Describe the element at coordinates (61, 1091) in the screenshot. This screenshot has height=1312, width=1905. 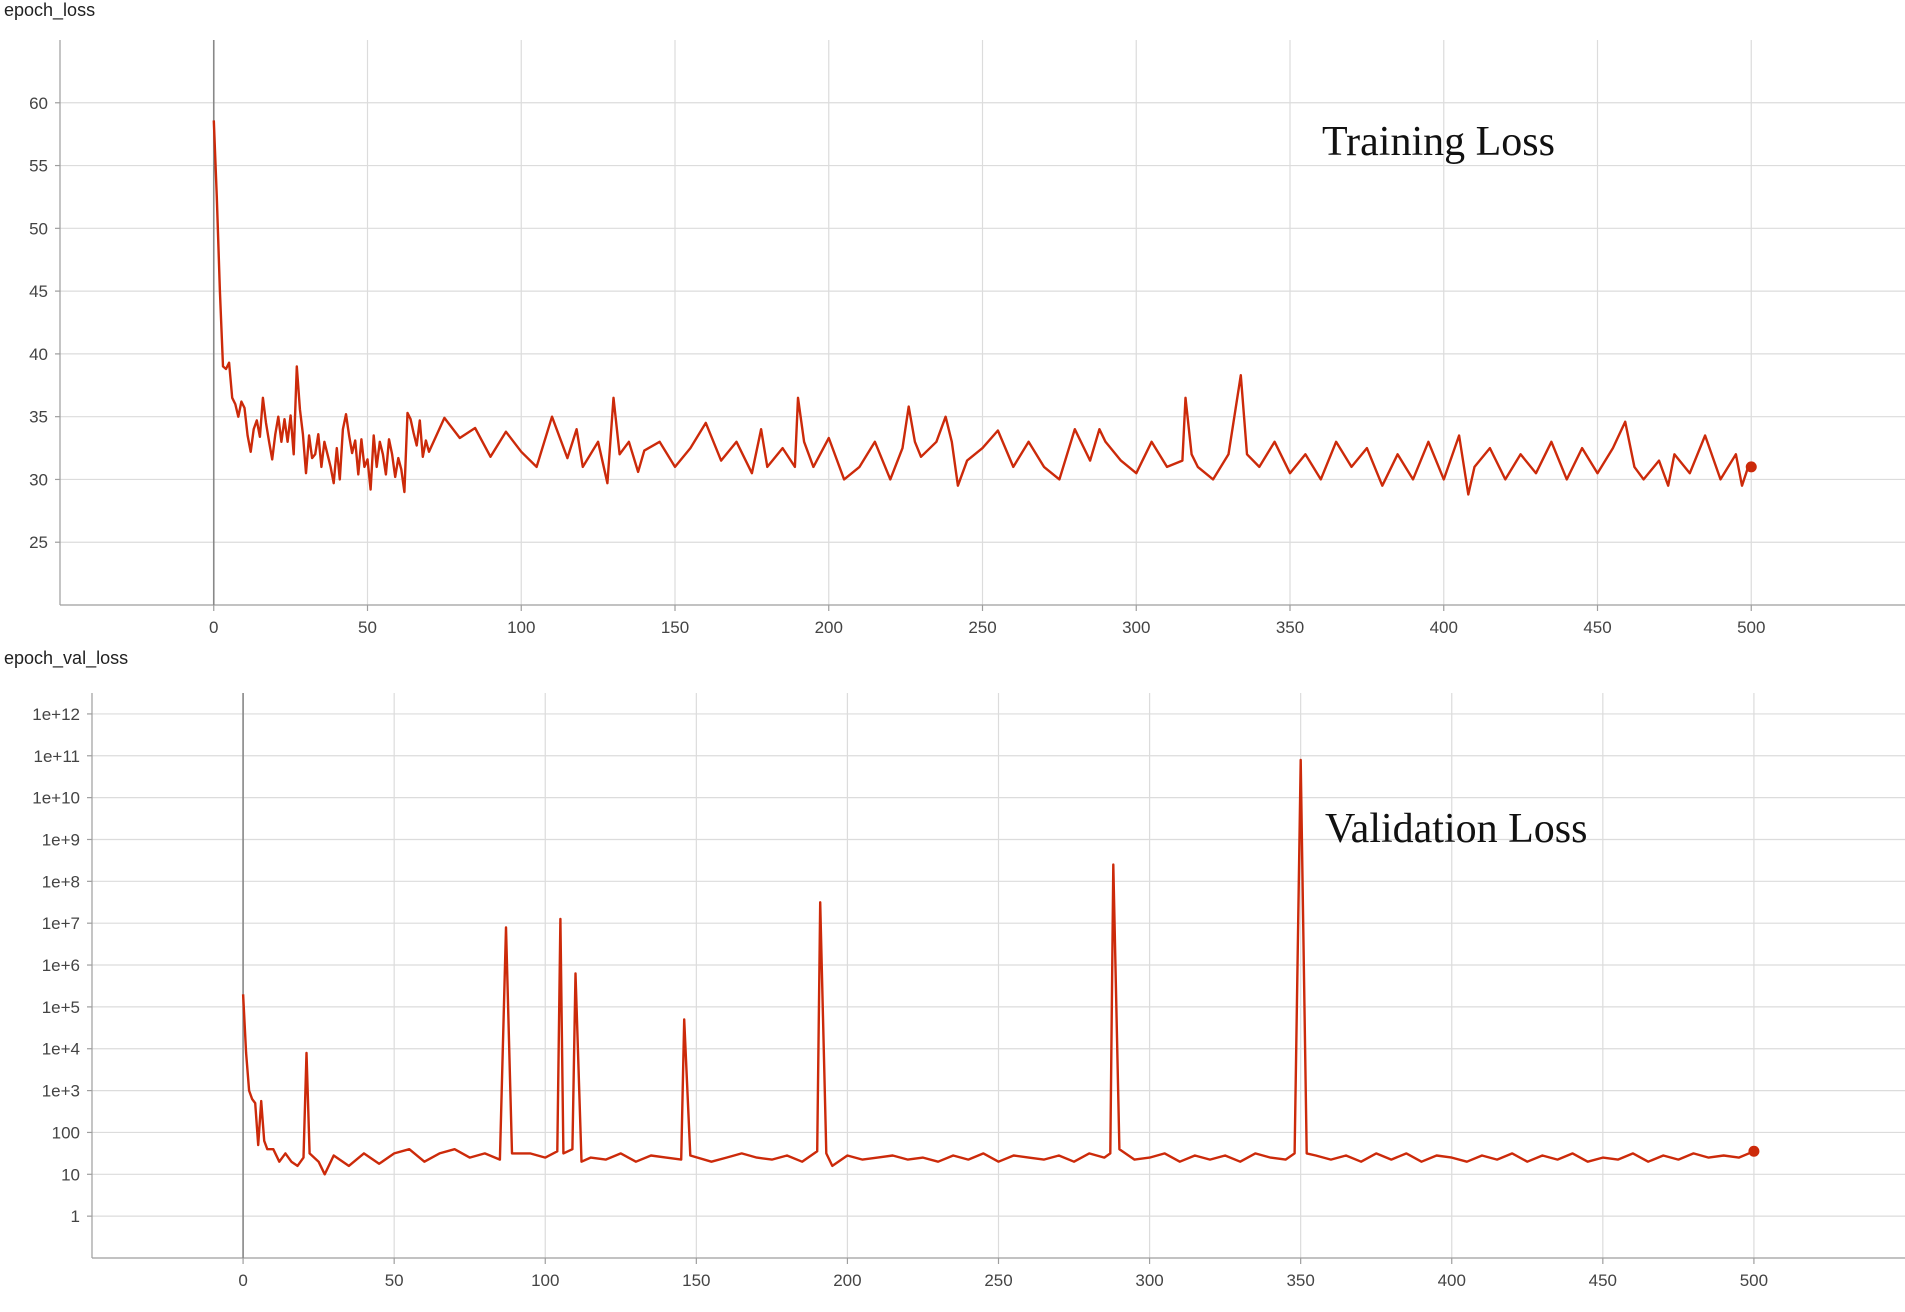
I see `y-tick-label: 1e+3` at that location.